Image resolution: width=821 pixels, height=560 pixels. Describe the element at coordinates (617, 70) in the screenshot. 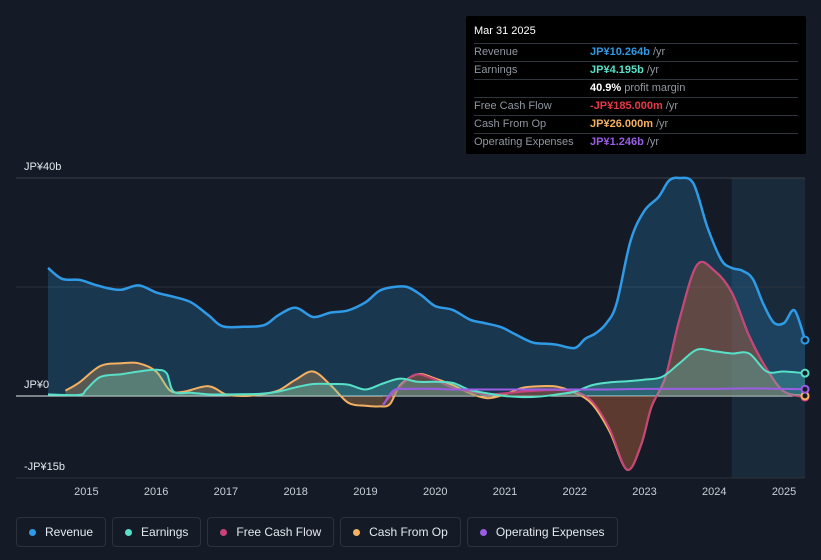

I see `tooltip-value: JP¥4.195b` at that location.